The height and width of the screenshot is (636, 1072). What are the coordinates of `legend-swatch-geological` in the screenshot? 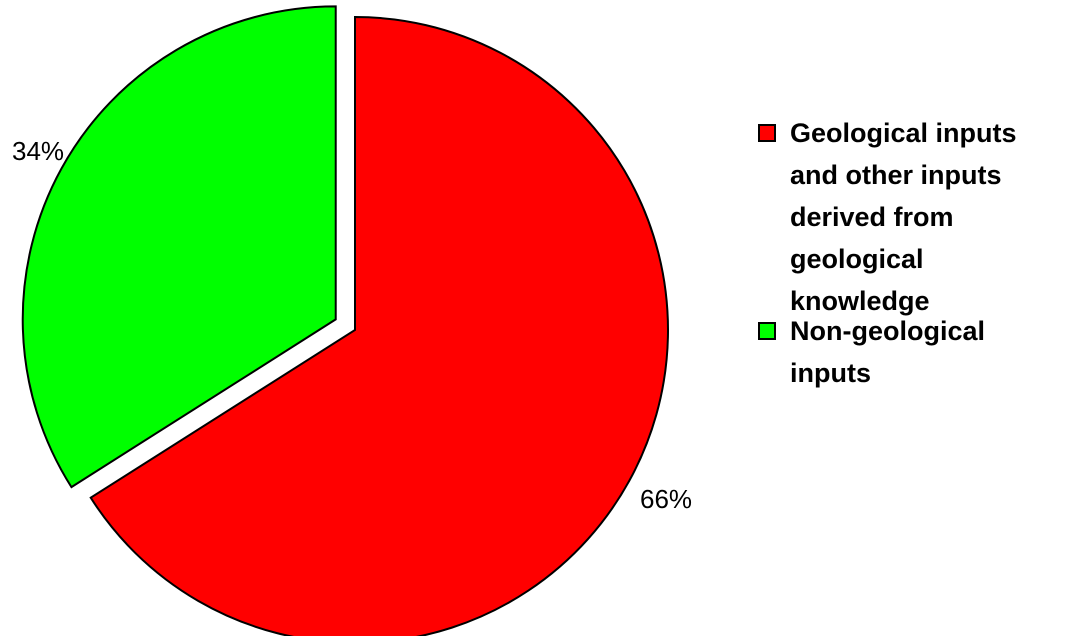 It's located at (767, 133).